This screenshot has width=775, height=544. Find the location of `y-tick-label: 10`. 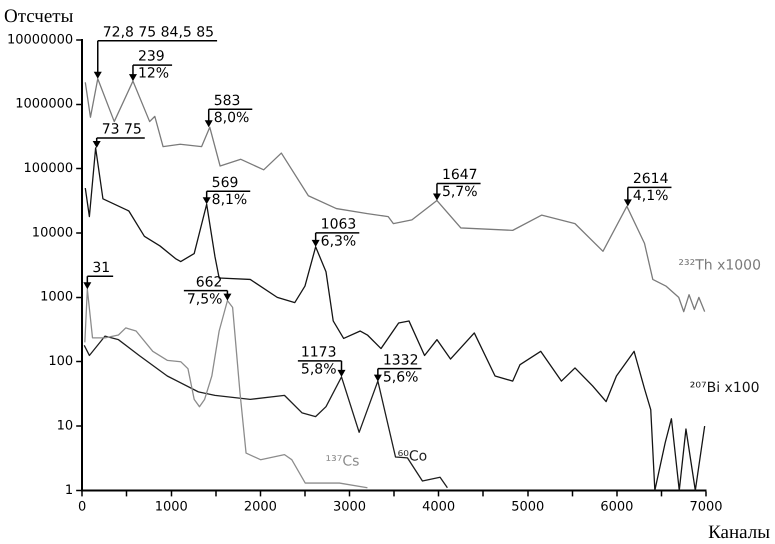

y-tick-label: 10 is located at coordinates (65, 426).